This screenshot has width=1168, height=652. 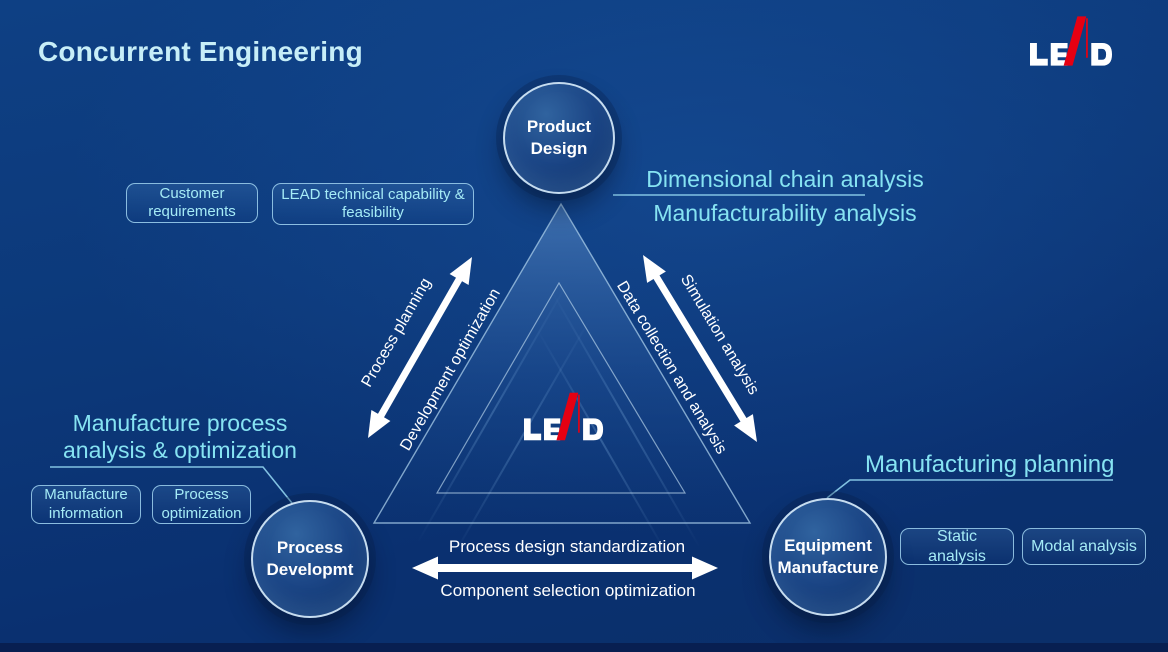 I want to click on label-process-design-standardization: Process design standardization, so click(x=567, y=546).